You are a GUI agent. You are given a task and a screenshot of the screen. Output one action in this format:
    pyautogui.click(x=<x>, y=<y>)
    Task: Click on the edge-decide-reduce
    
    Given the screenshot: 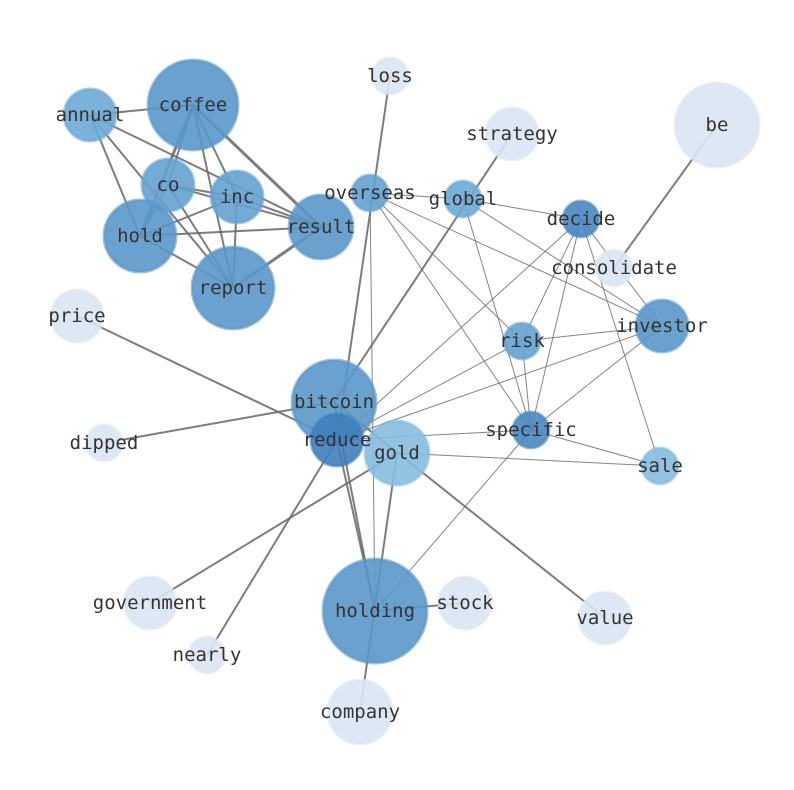 What is the action you would take?
    pyautogui.click(x=459, y=329)
    